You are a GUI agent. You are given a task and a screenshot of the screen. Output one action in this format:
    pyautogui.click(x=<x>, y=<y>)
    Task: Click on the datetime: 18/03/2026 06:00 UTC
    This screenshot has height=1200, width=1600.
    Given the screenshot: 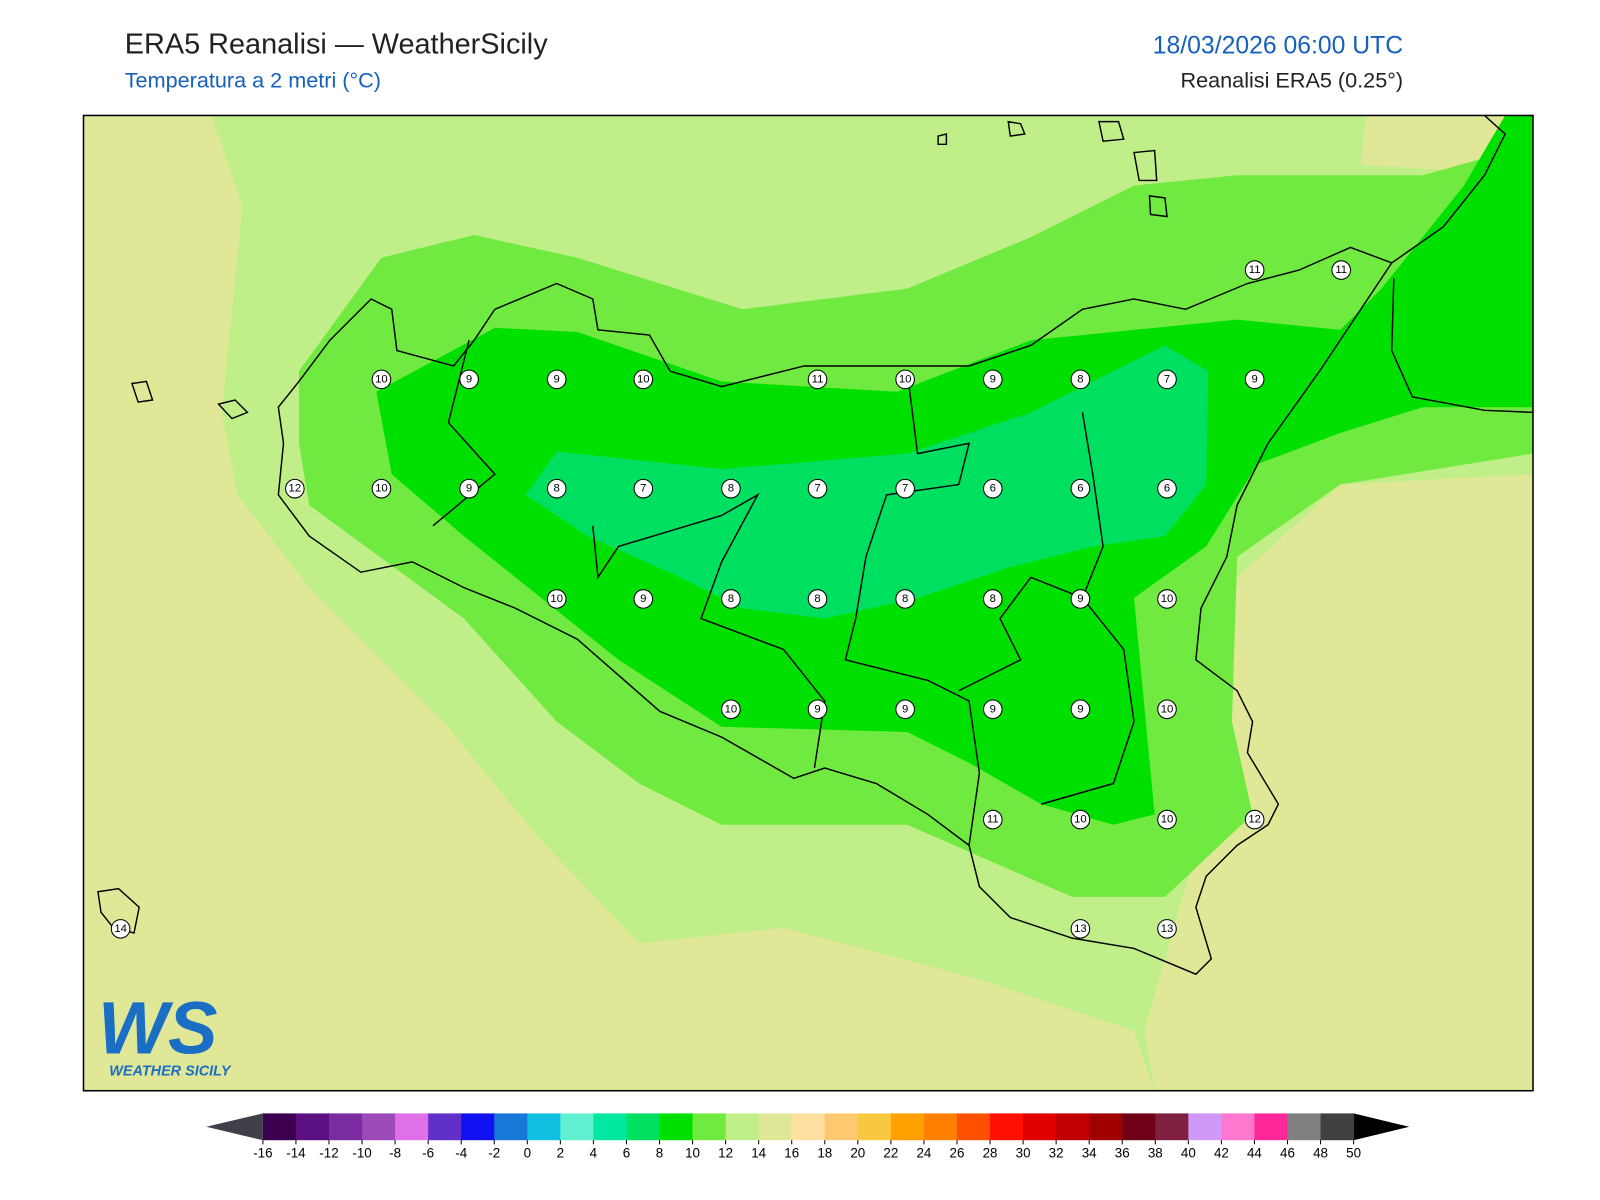 What is the action you would take?
    pyautogui.click(x=1278, y=46)
    